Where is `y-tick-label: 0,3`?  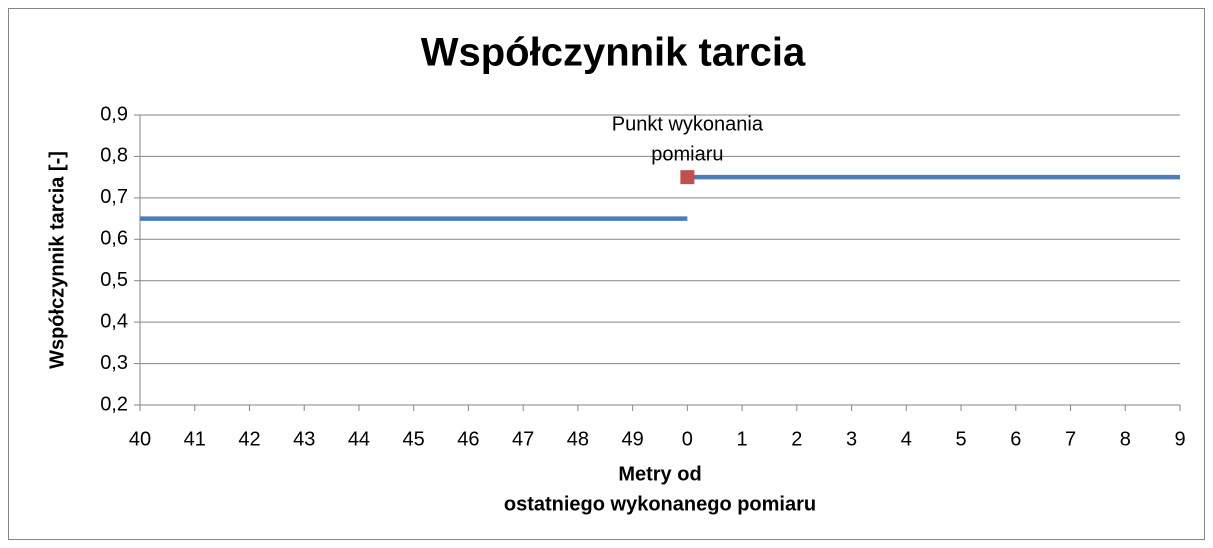
y-tick-label: 0,3 is located at coordinates (114, 363).